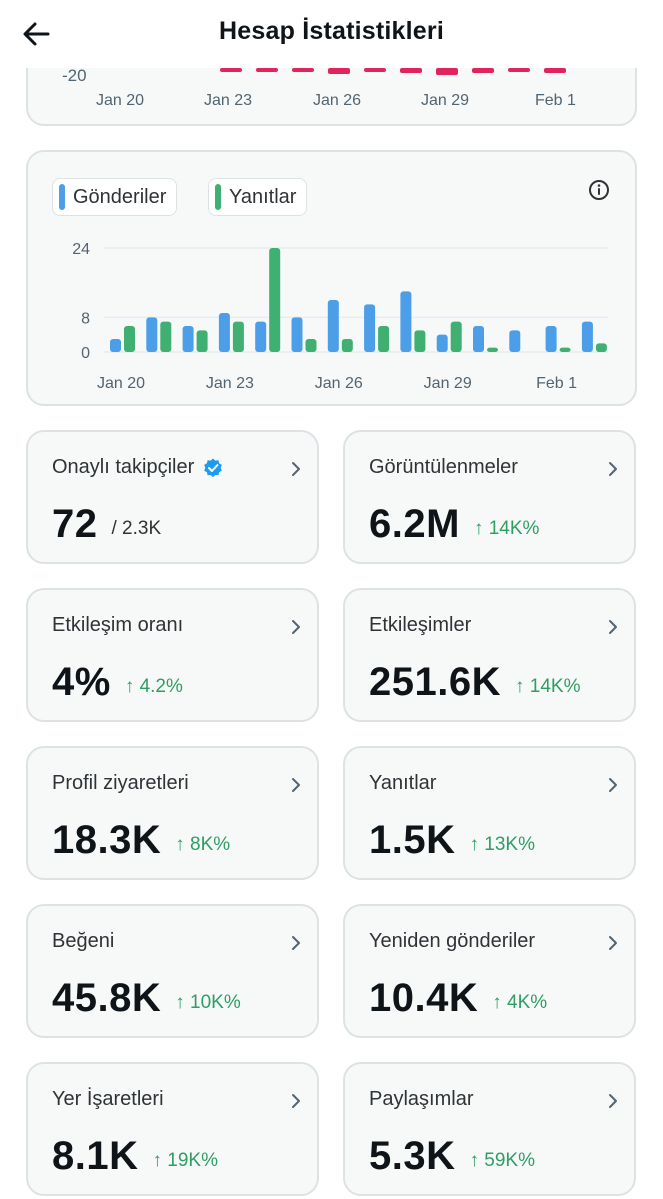  I want to click on stat-label-text: Görüntülenmeler, so click(443, 467).